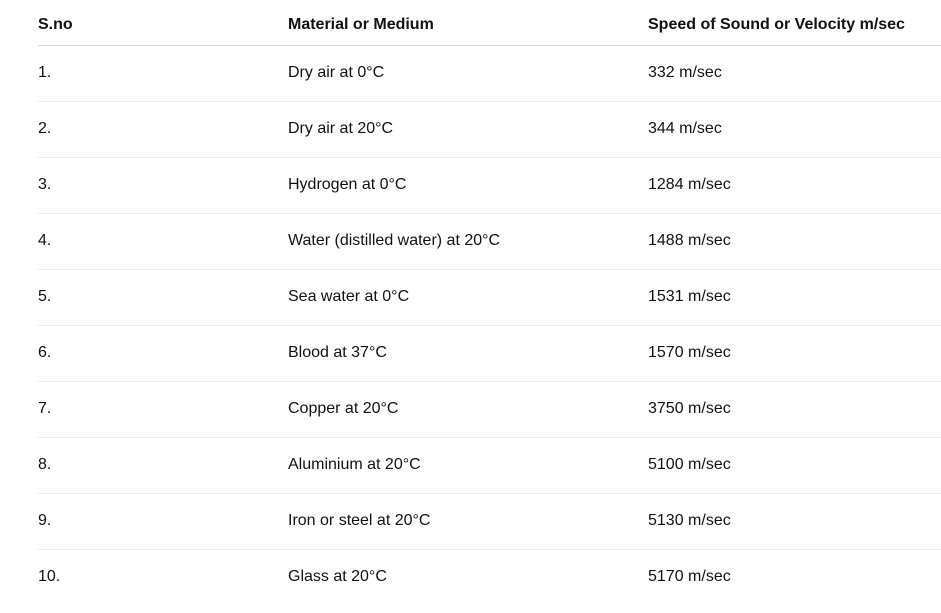 This screenshot has width=941, height=613. I want to click on cell-speed: 5100 m/sec, so click(794, 465).